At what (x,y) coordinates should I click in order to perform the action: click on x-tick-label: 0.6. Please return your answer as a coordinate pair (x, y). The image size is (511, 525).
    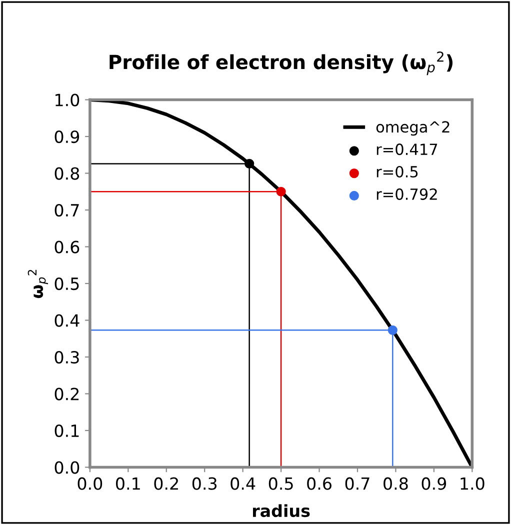
    Looking at the image, I should click on (319, 483).